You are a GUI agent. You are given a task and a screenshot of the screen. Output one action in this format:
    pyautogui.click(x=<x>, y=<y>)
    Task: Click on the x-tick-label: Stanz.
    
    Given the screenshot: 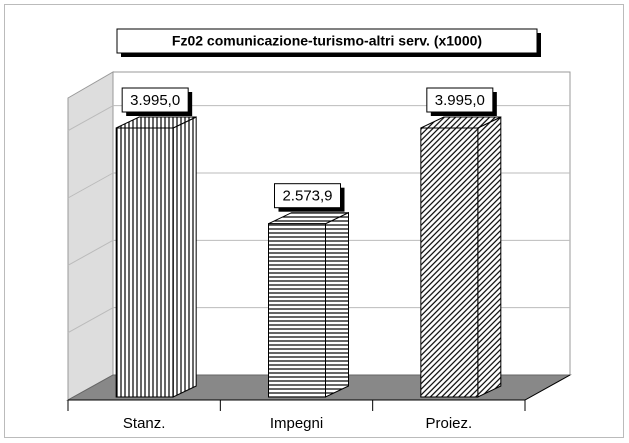 What is the action you would take?
    pyautogui.click(x=144, y=423)
    